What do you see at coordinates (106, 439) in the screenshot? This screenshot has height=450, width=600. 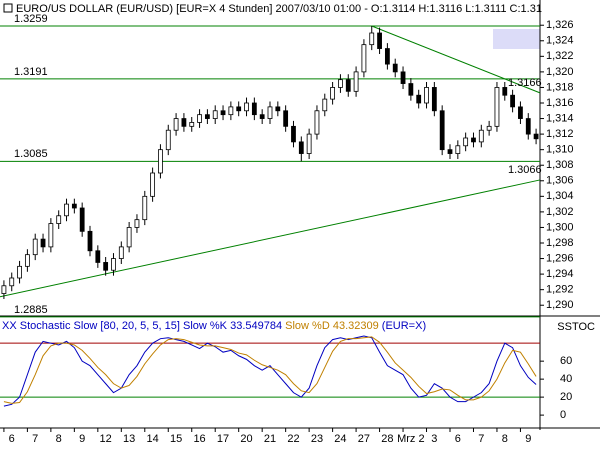 I see `x-tick-label: 12` at bounding box center [106, 439].